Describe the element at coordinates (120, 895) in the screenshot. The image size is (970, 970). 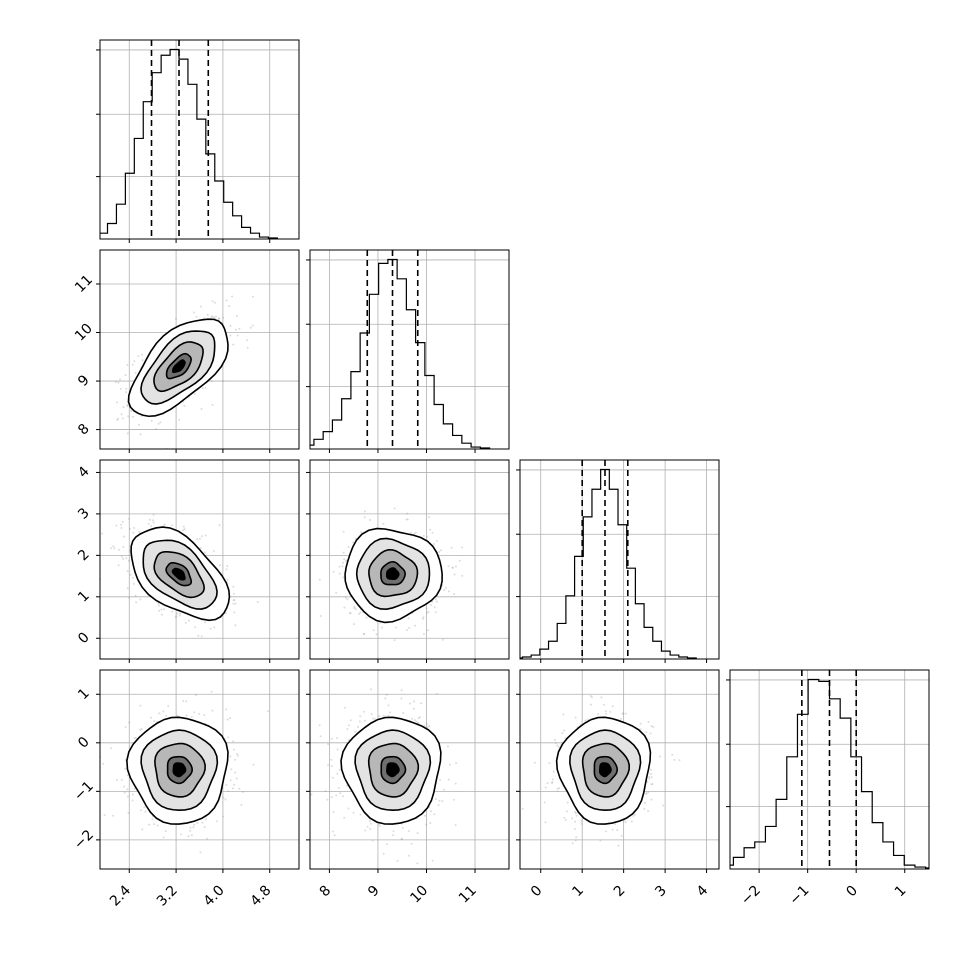
I see `x-tick-label: 2.4` at that location.